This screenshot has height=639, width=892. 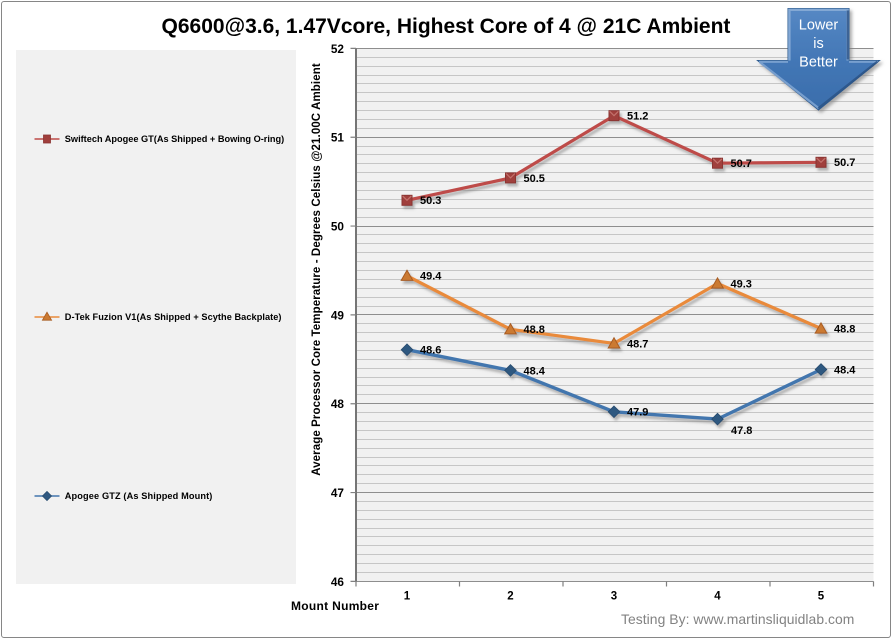 I want to click on svg-text: 52, so click(x=338, y=49).